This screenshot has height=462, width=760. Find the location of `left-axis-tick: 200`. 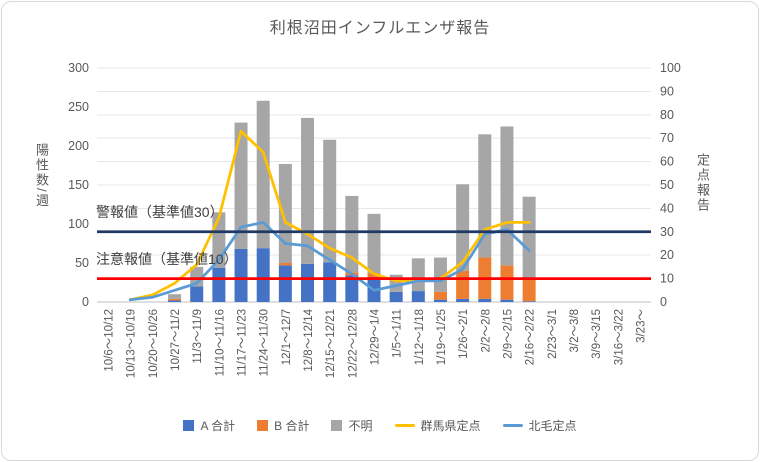

left-axis-tick: 200 is located at coordinates (78, 146).